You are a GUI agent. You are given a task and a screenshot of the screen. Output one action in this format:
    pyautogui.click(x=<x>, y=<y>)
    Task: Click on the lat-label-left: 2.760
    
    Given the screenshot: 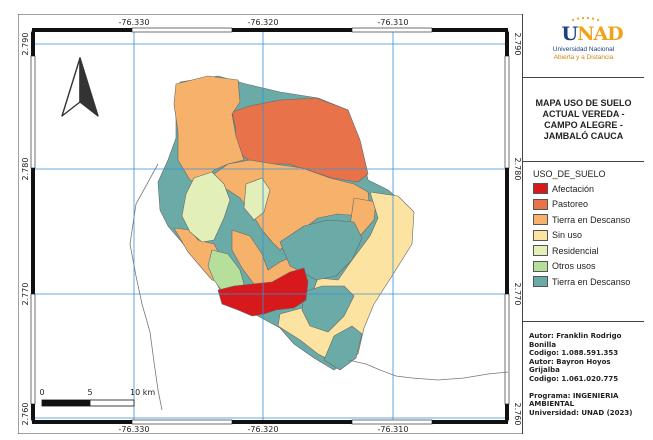 What is the action you would take?
    pyautogui.click(x=25, y=414)
    